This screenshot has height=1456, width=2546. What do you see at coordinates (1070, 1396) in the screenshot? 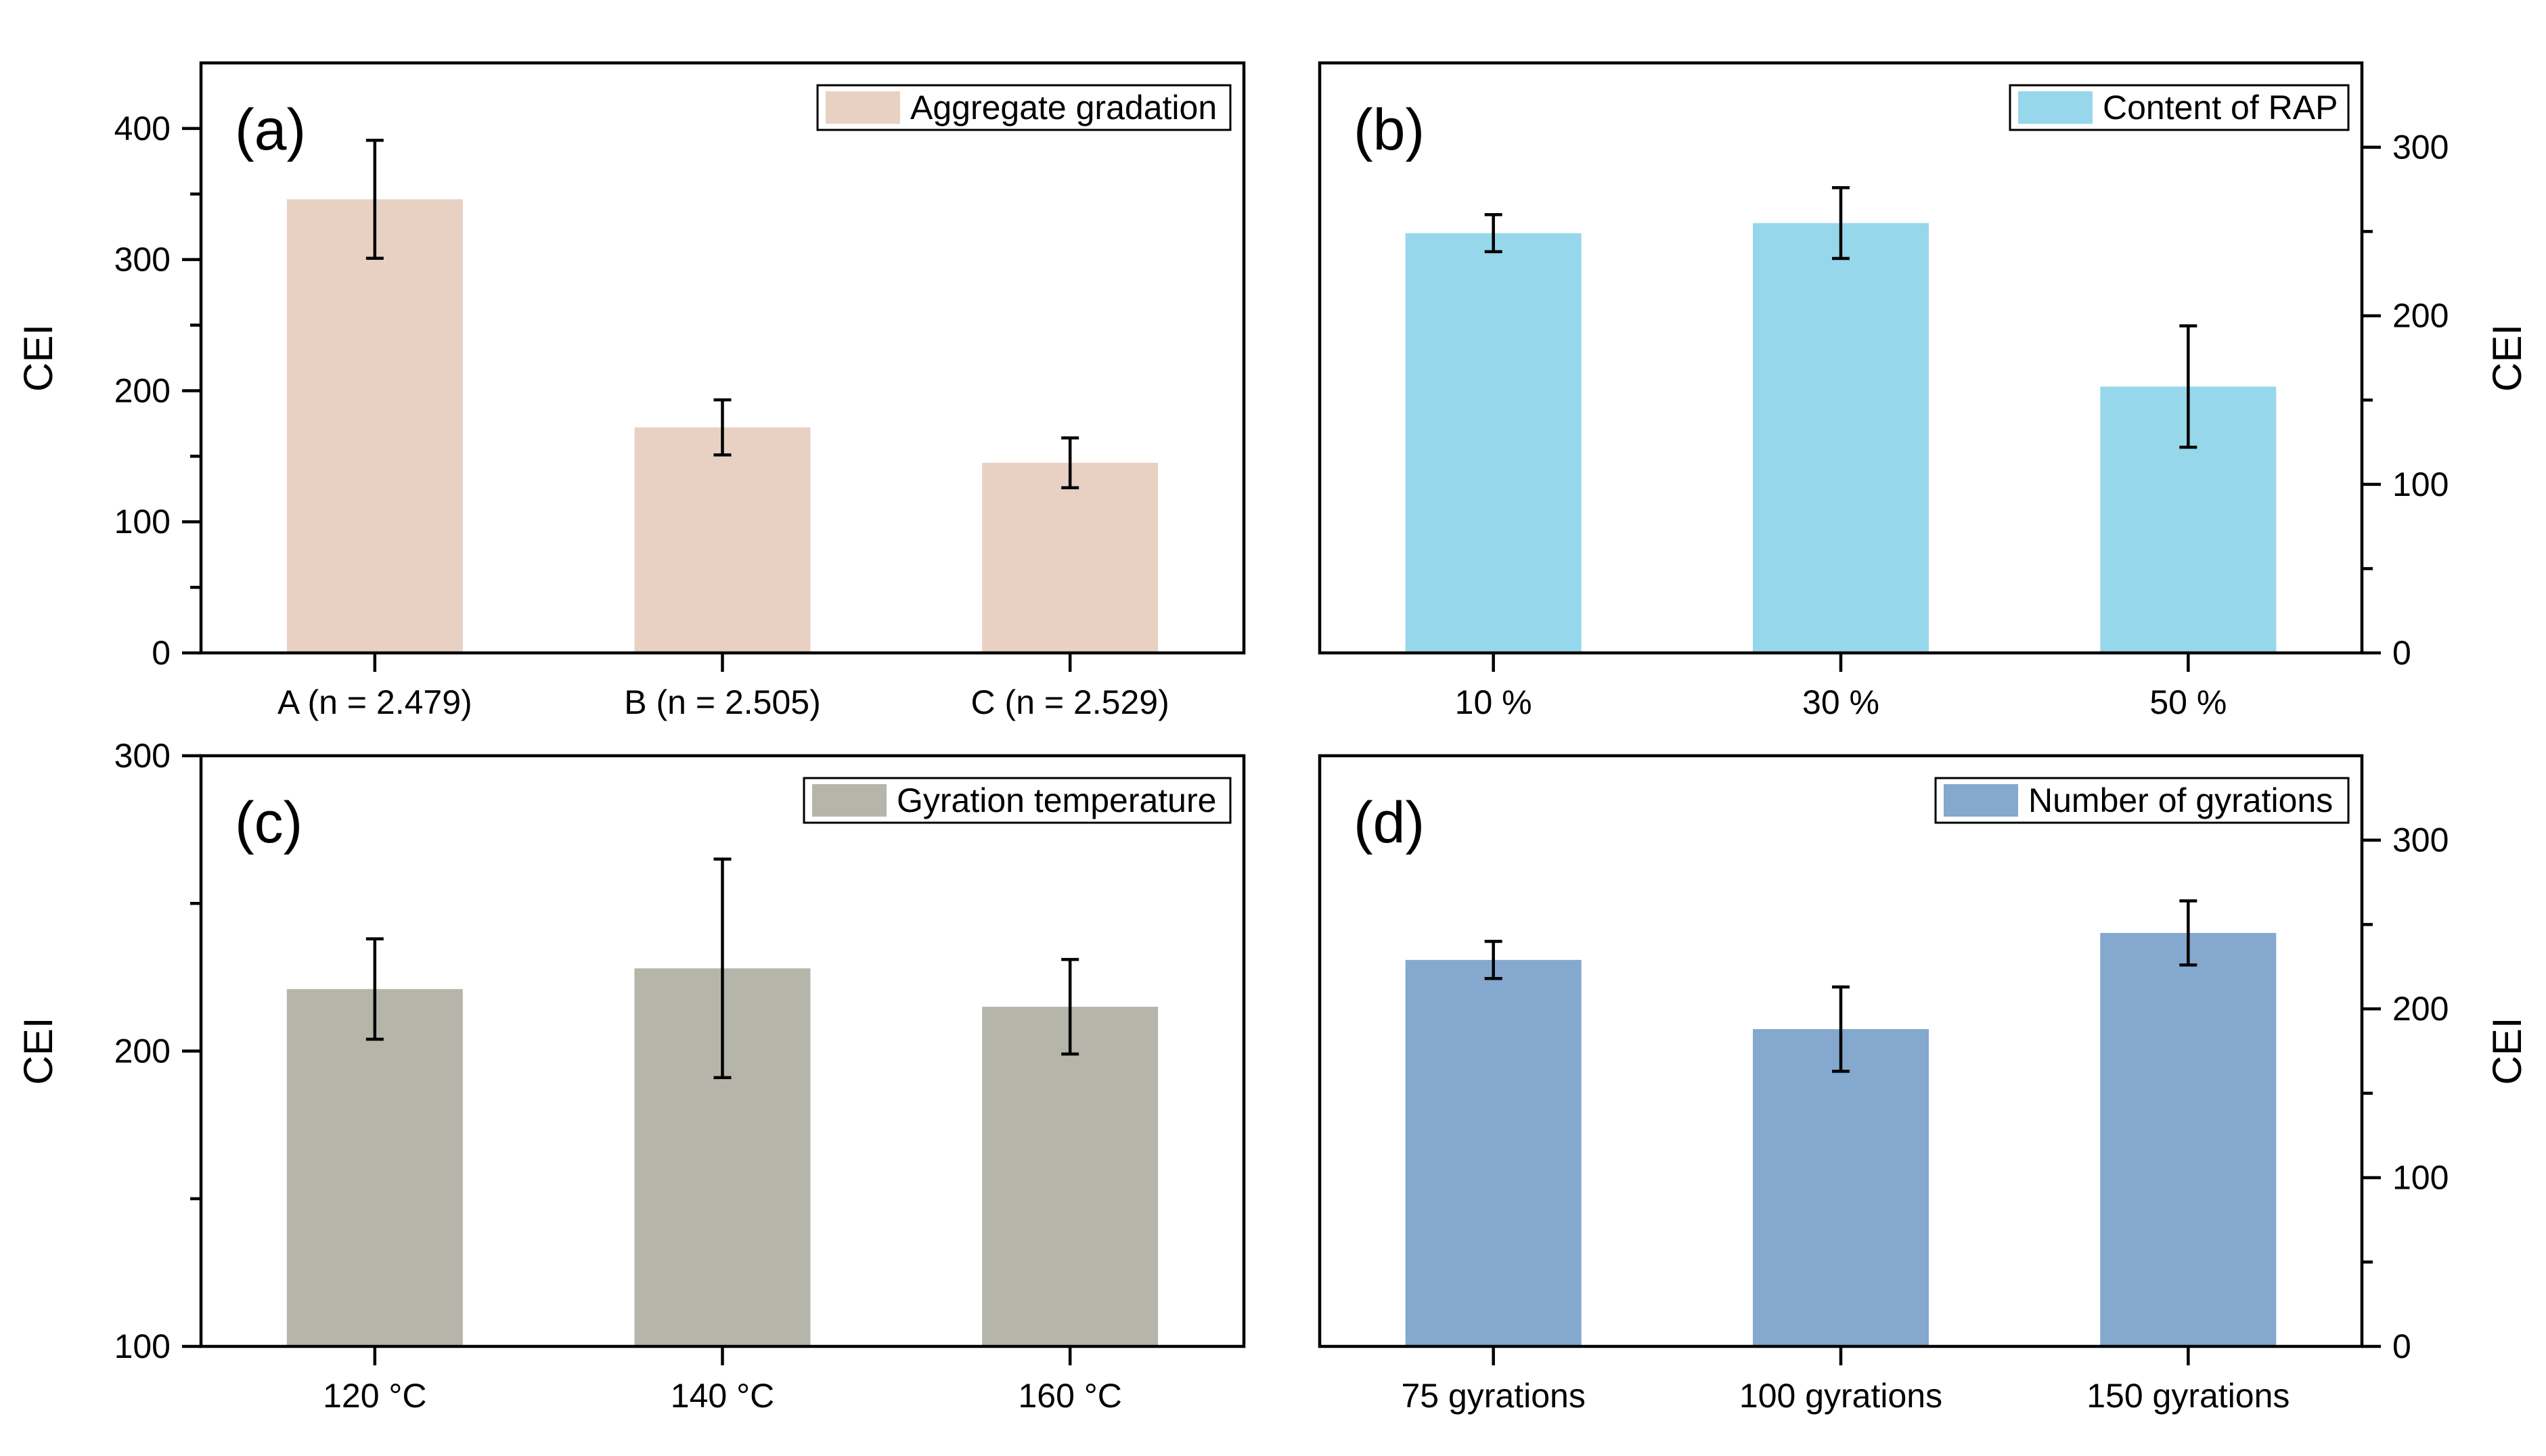
I see `x-tick-label: 160 °C` at bounding box center [1070, 1396].